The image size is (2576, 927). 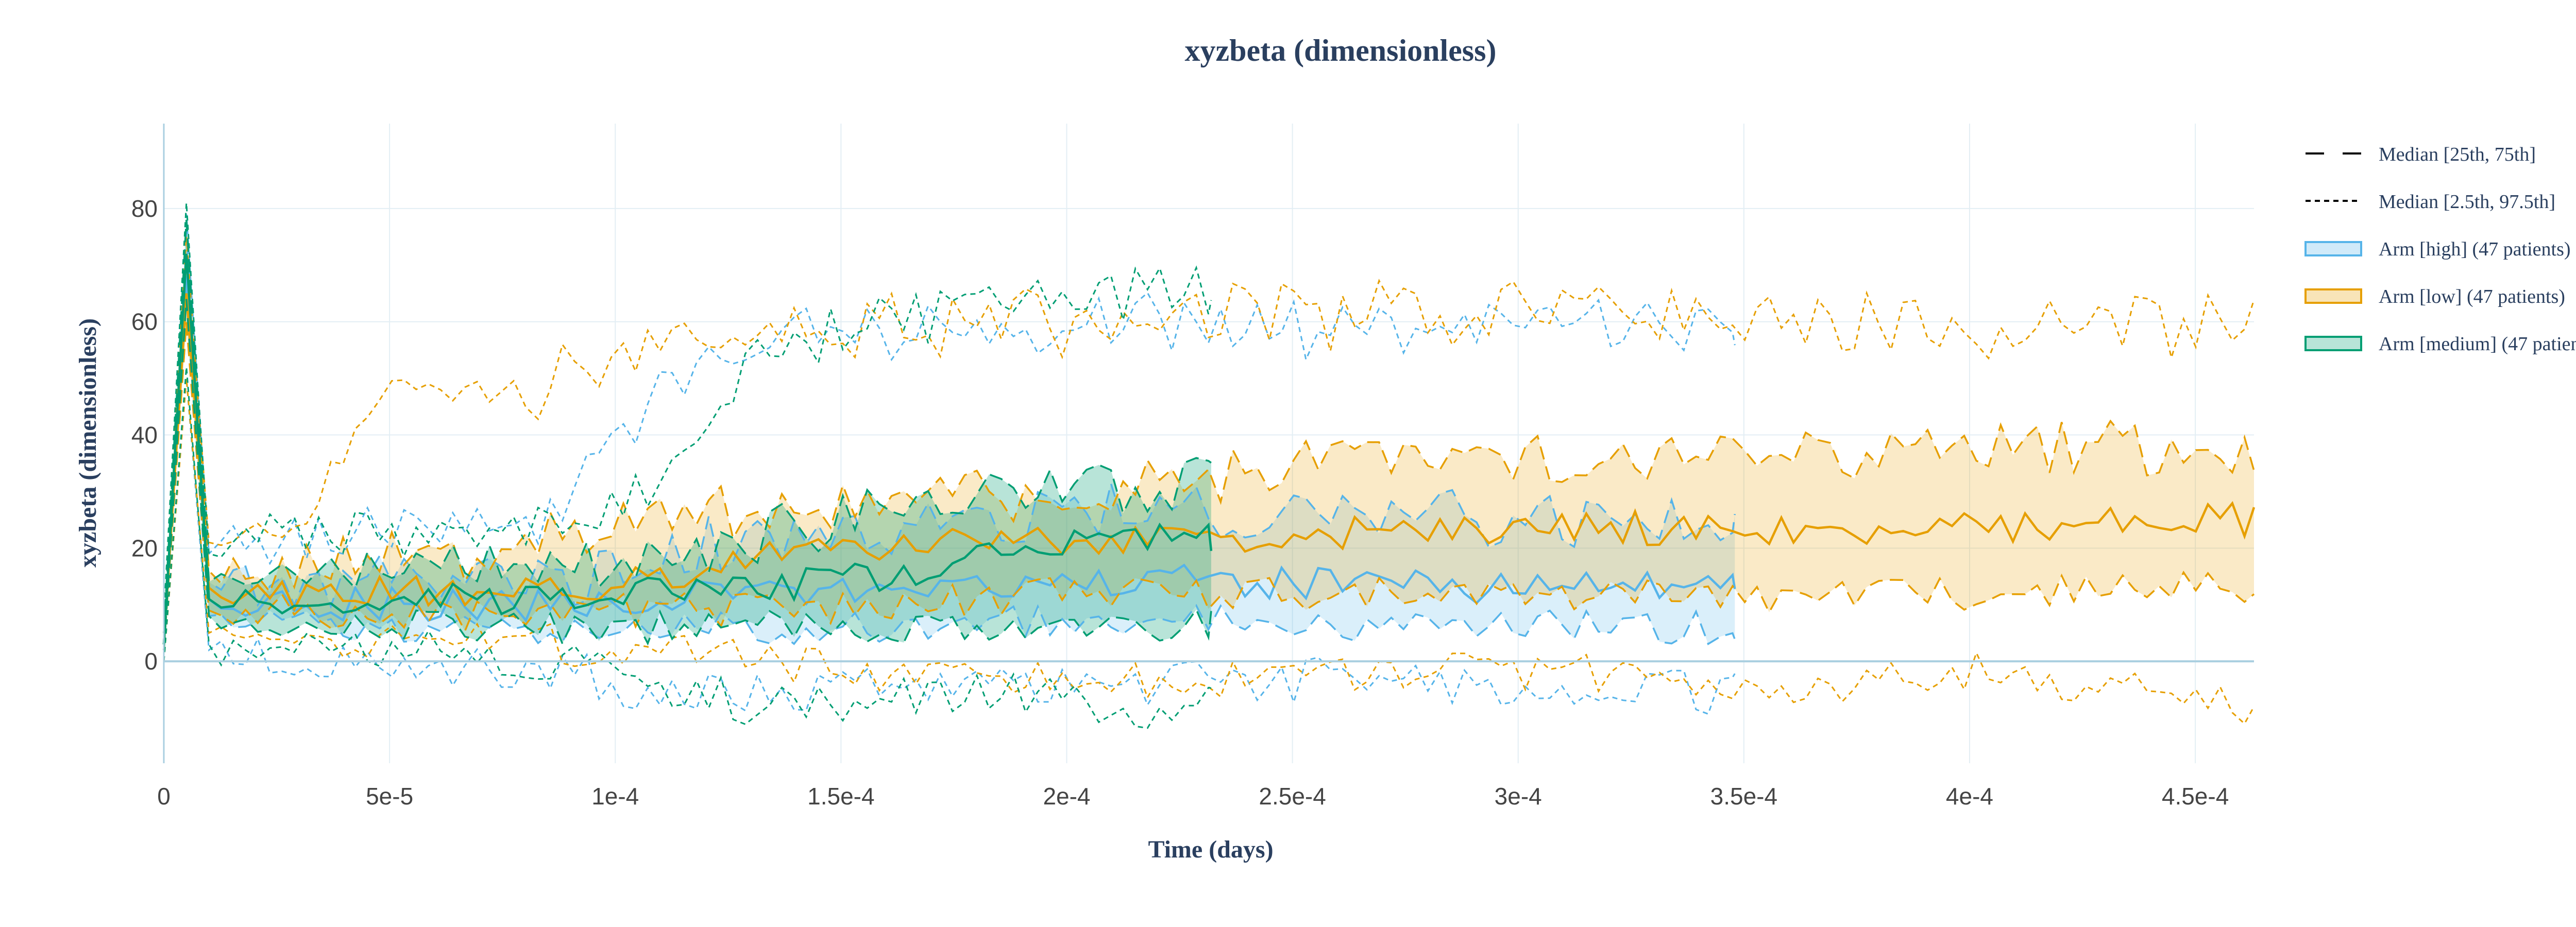 What do you see at coordinates (1743, 797) in the screenshot?
I see `x-tick-label: 3.5e-4` at bounding box center [1743, 797].